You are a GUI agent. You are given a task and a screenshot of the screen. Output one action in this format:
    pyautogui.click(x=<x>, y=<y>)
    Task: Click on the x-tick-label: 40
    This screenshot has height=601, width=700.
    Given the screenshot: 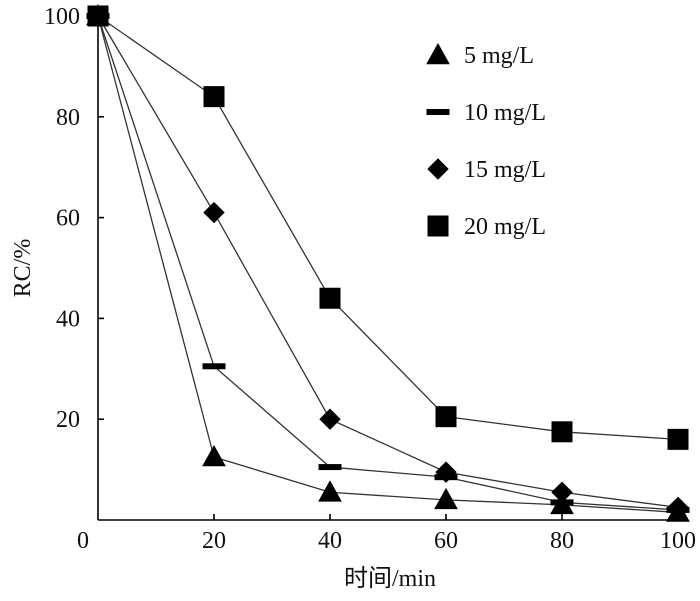 What is the action you would take?
    pyautogui.click(x=330, y=541)
    